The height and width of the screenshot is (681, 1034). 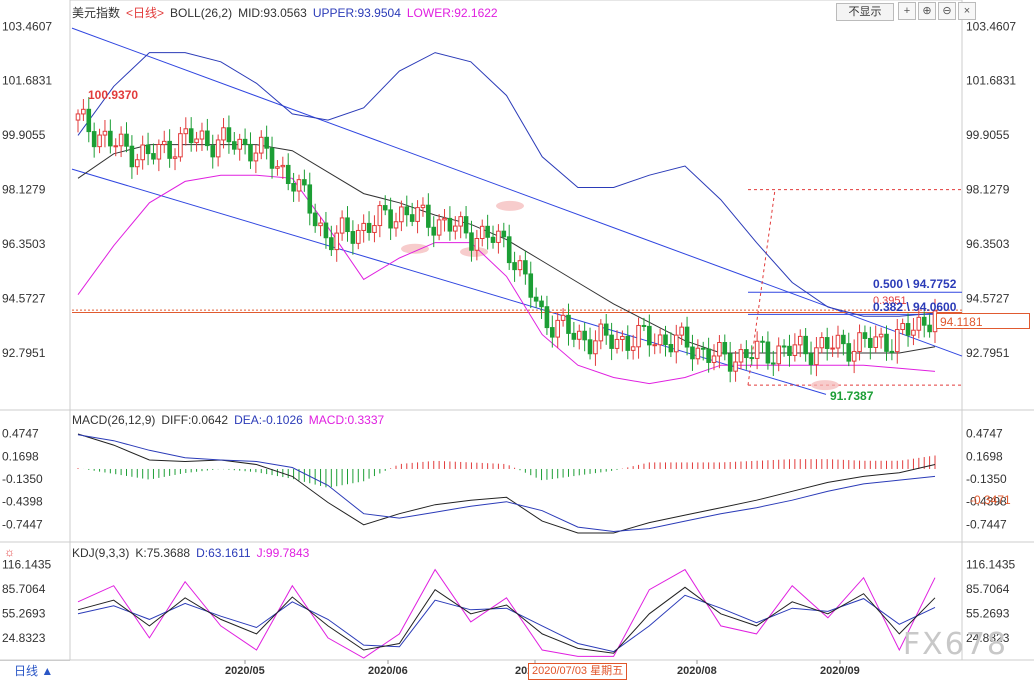 I want to click on zoom-in-button: ⊕, so click(x=927, y=11).